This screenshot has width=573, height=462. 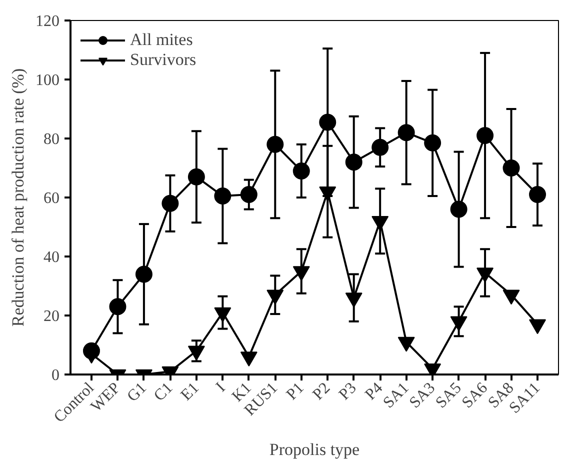 I want to click on x-tick-label: P2, so click(x=322, y=391).